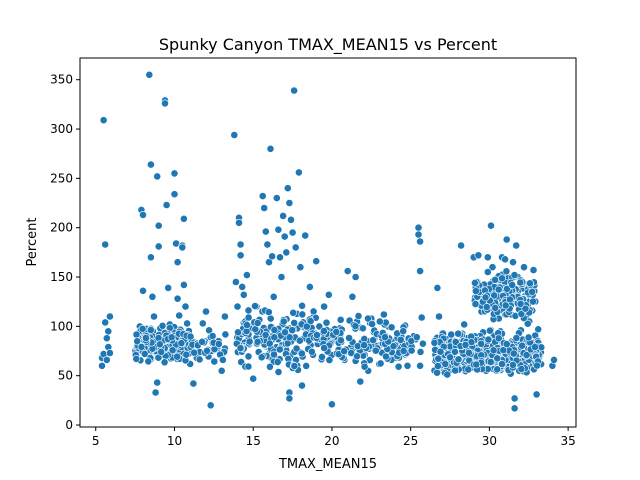 Image resolution: width=640 pixels, height=480 pixels. Describe the element at coordinates (174, 441) in the screenshot. I see `x-tick-label: 10` at that location.